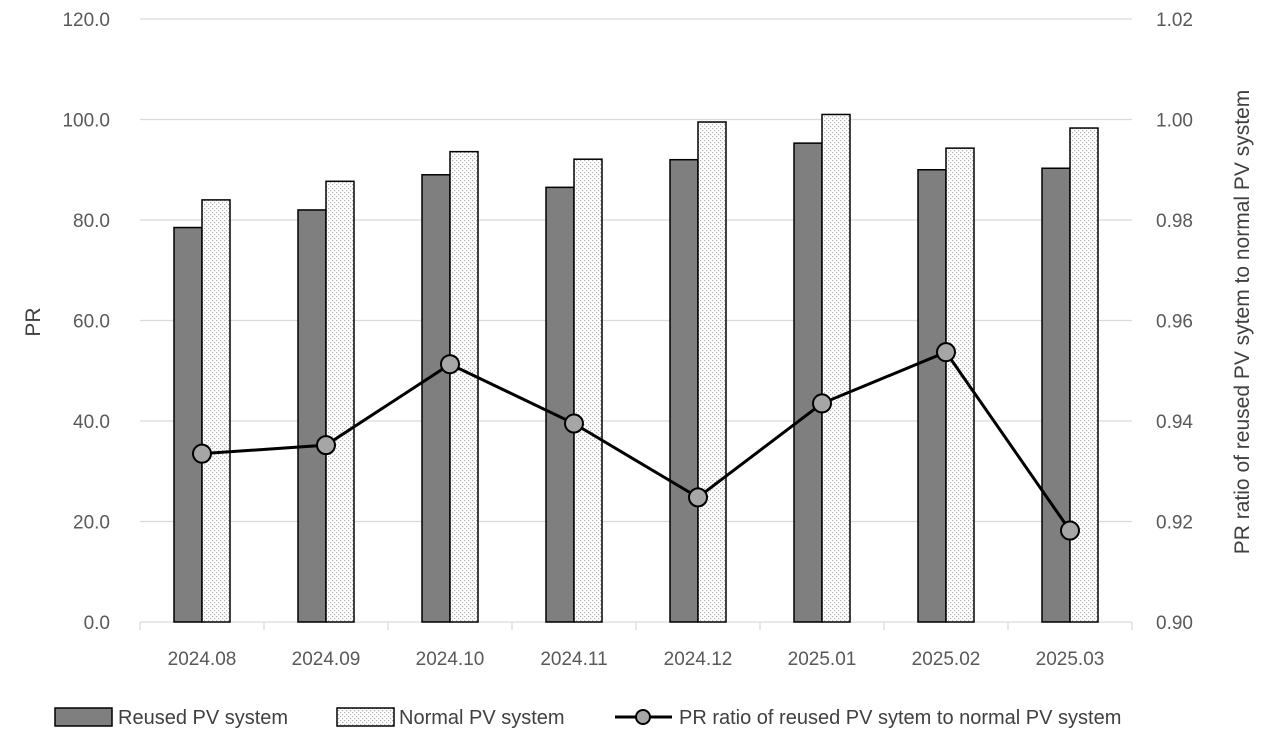 The image size is (1271, 747). I want to click on x-tick-label: 2024.12, so click(698, 659).